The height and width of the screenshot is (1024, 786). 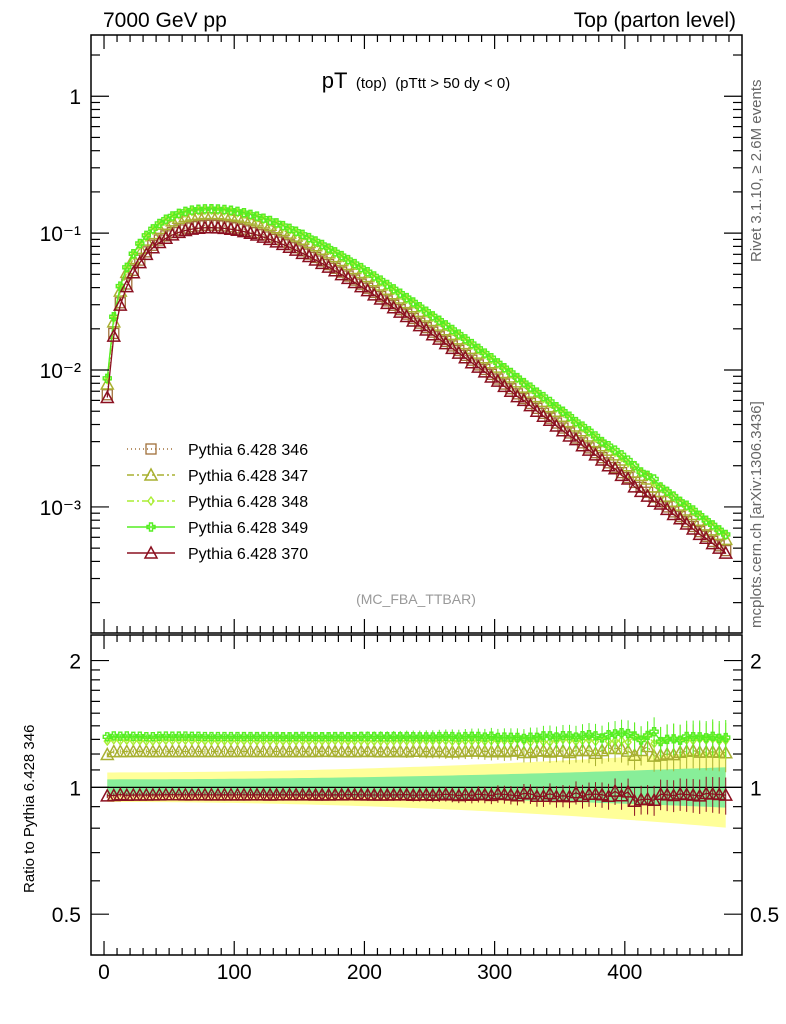 I want to click on ratio-tick-label-right: 1, so click(x=756, y=788).